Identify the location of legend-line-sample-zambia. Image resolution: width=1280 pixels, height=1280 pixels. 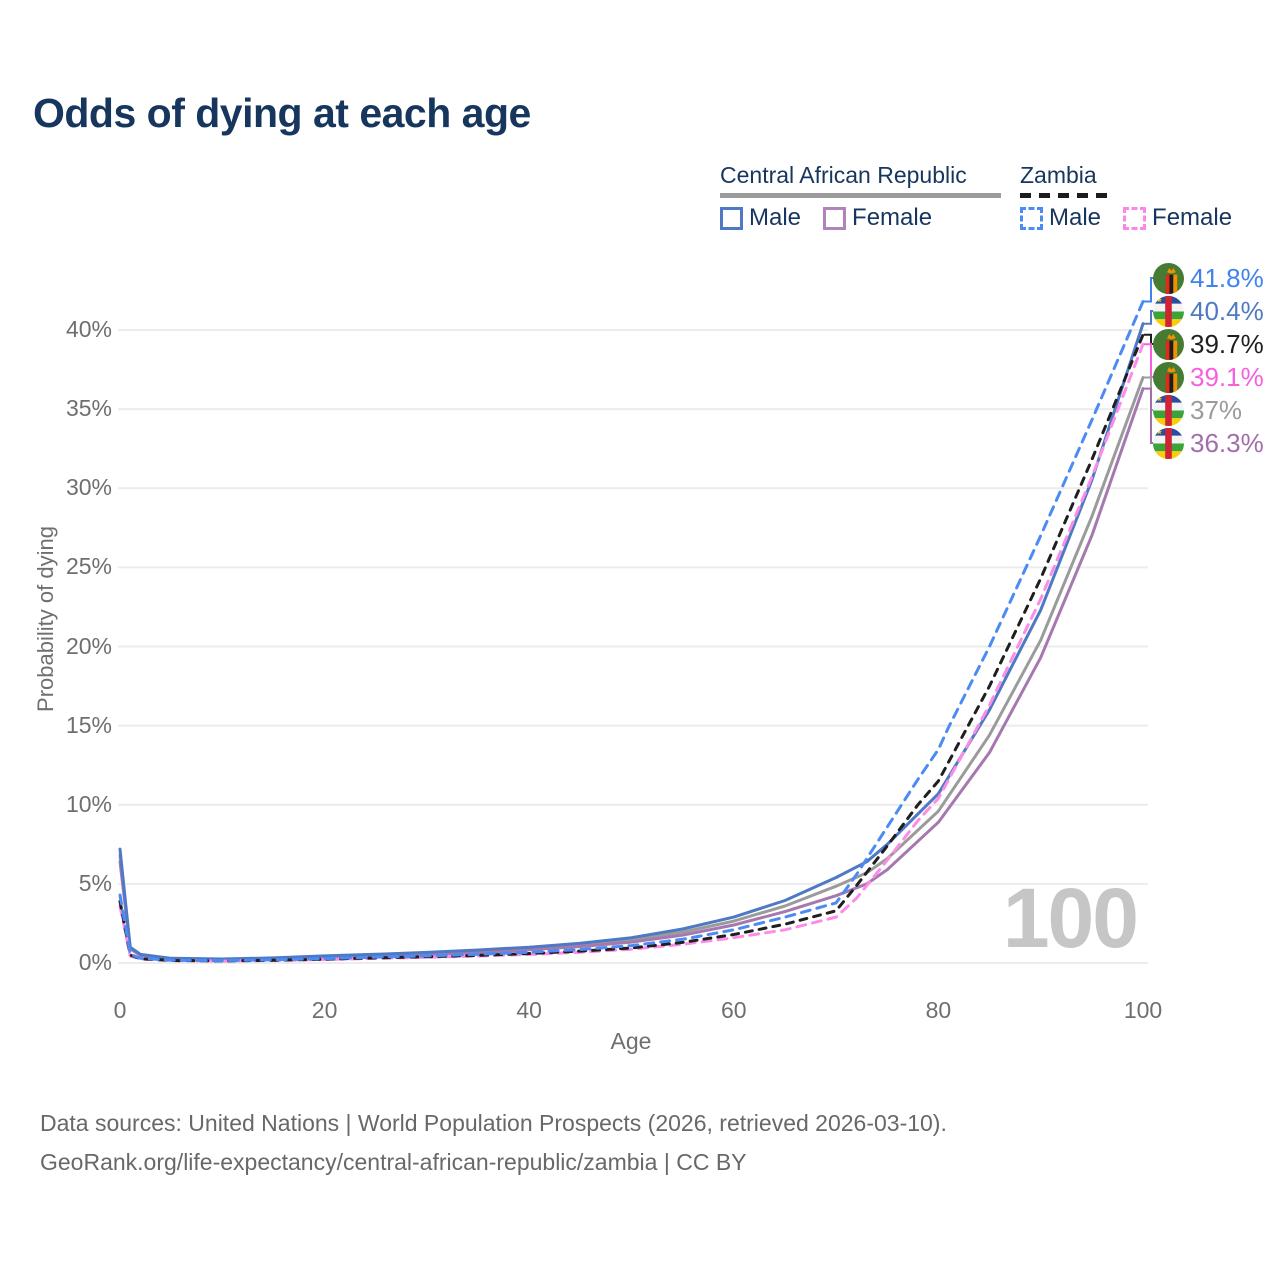
(1064, 195).